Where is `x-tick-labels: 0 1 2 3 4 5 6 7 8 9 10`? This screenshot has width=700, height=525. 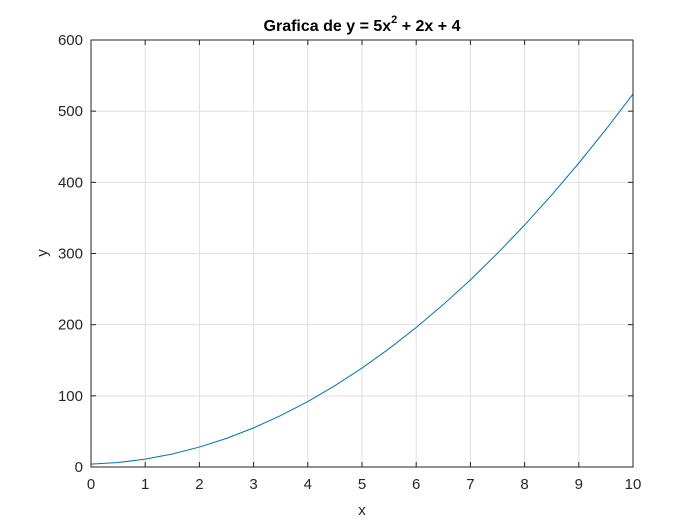
x-tick-labels: 0 1 2 3 4 5 6 7 8 9 10 is located at coordinates (364, 484).